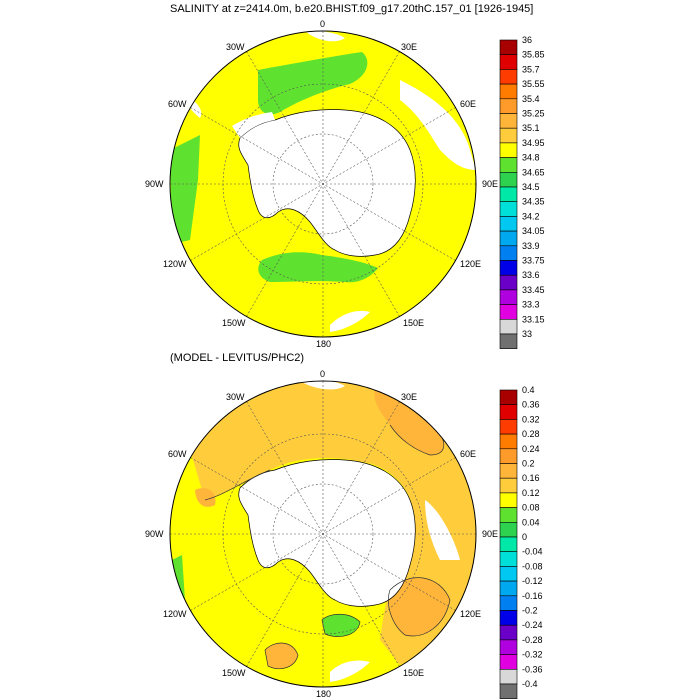  What do you see at coordinates (531, 158) in the screenshot?
I see `colorbar-label: 34.8` at bounding box center [531, 158].